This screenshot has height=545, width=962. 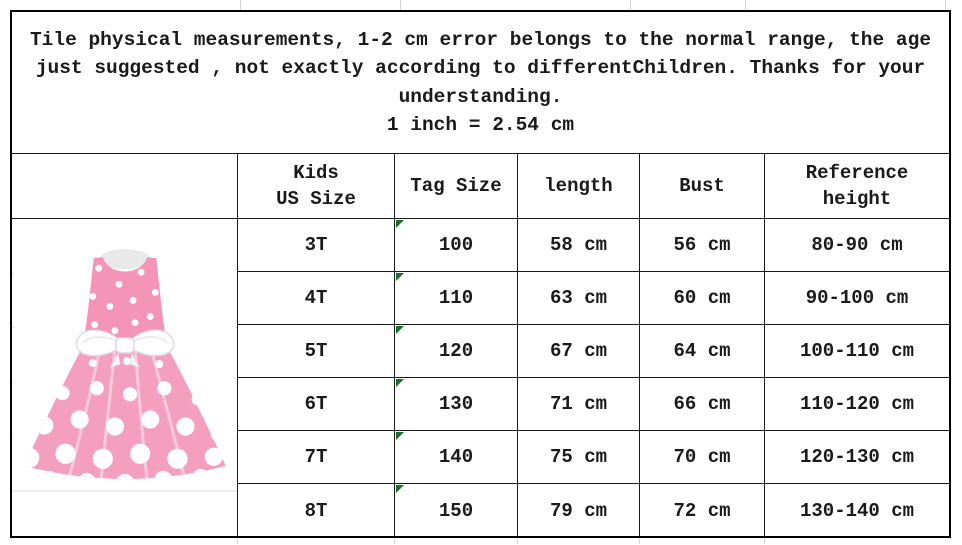 I want to click on cell-value: 120, so click(x=456, y=351).